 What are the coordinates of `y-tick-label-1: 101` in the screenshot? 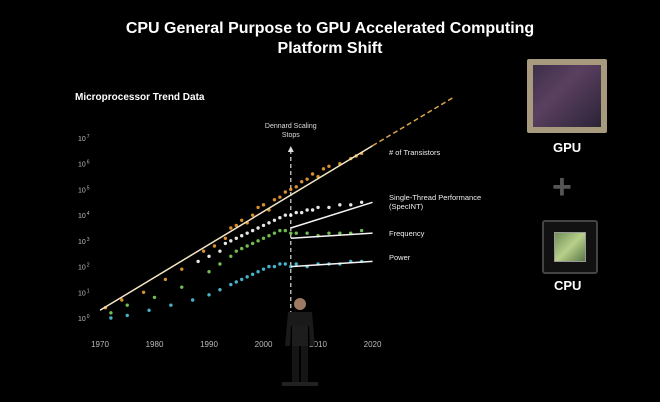 It's located at (84, 292).